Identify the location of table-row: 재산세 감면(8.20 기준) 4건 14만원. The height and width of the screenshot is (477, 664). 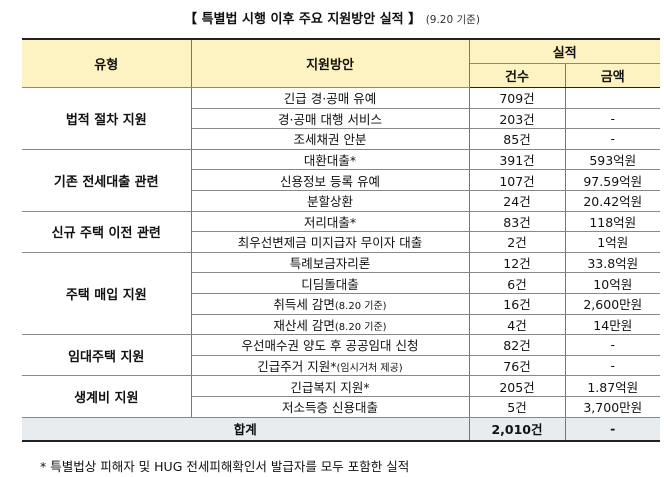
(341, 325).